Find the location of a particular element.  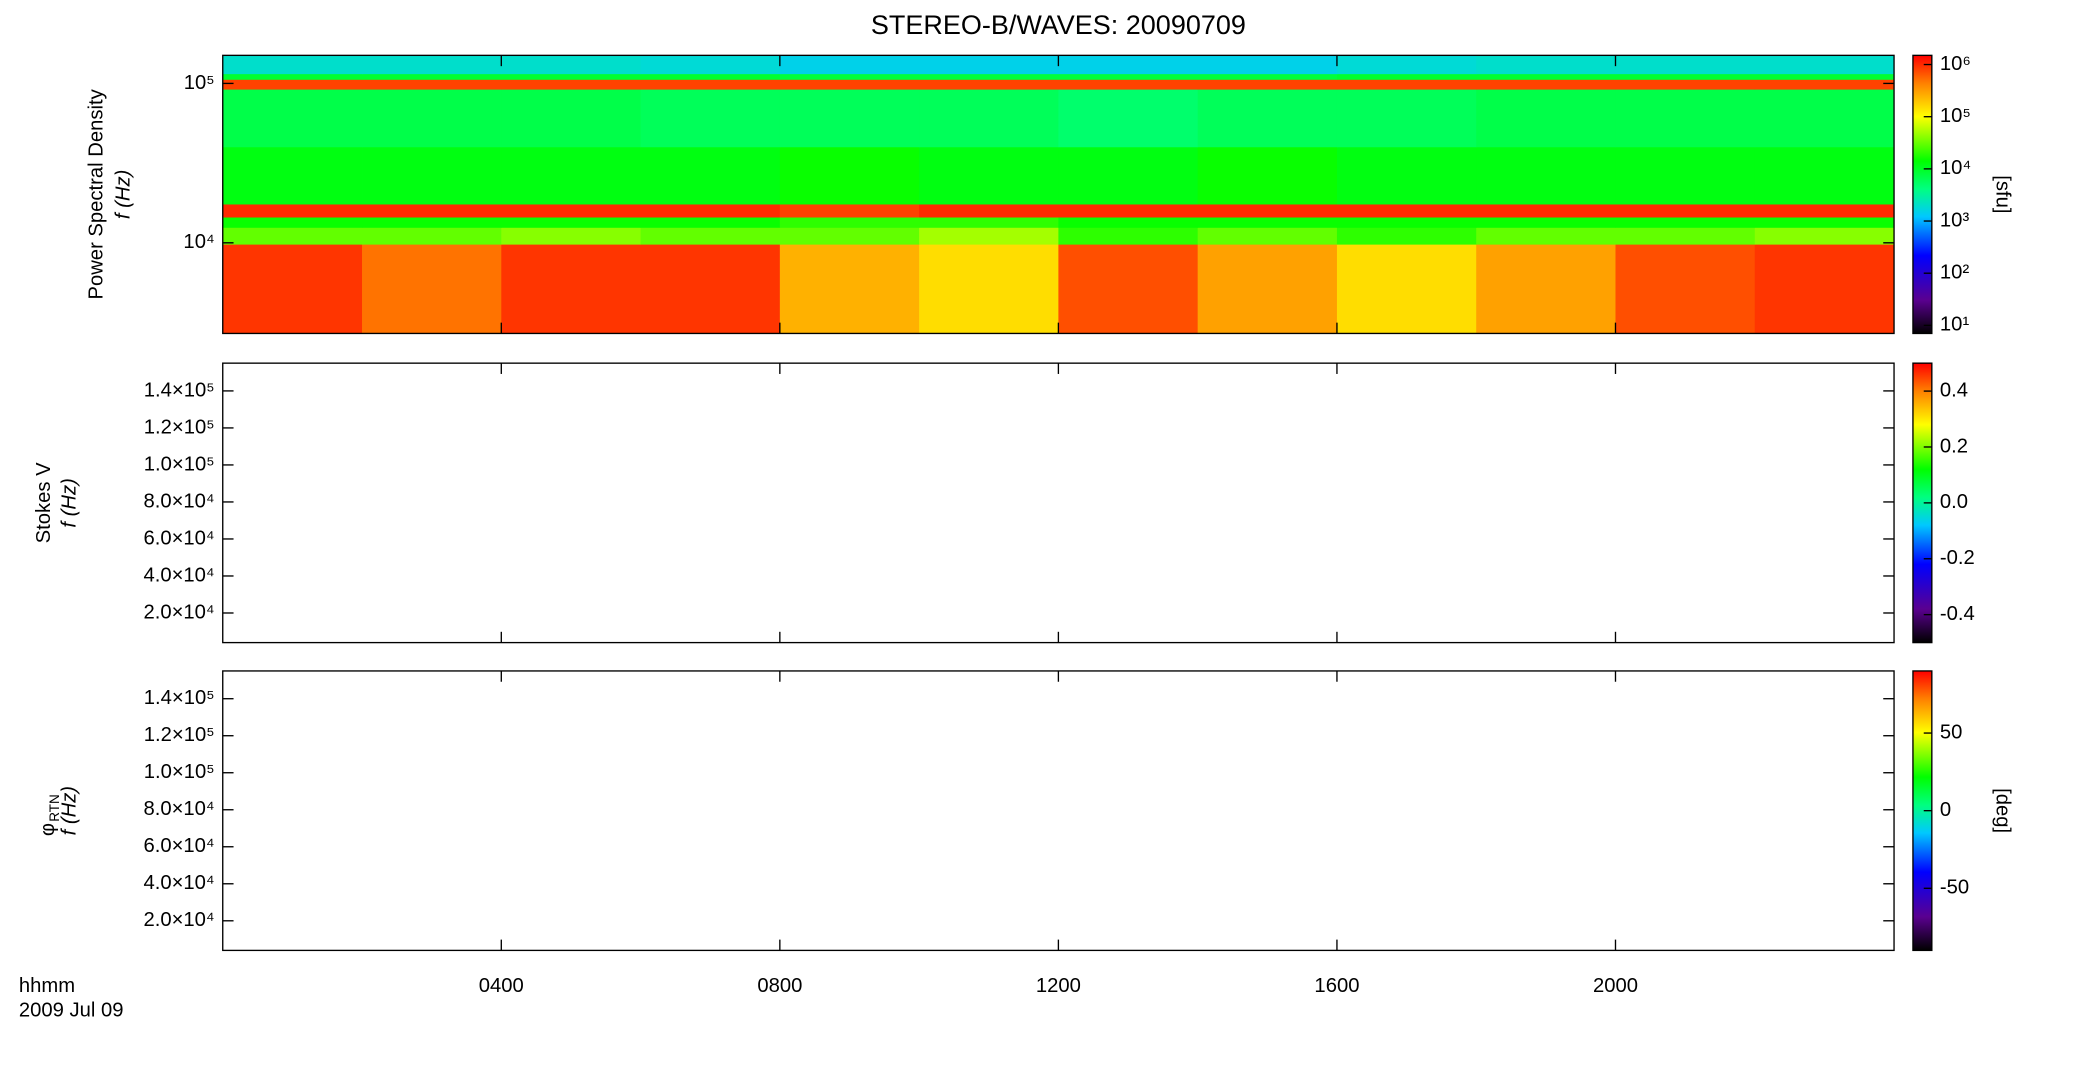

x-axis-label: hhmm is located at coordinates (47, 986).